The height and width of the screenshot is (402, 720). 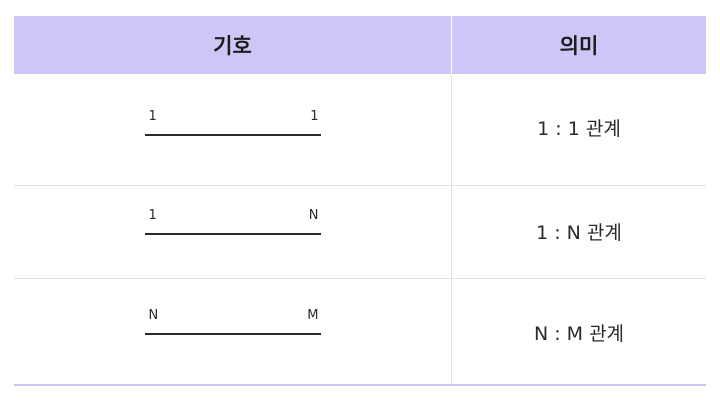 I want to click on table-header: 기호 의미, so click(x=360, y=45).